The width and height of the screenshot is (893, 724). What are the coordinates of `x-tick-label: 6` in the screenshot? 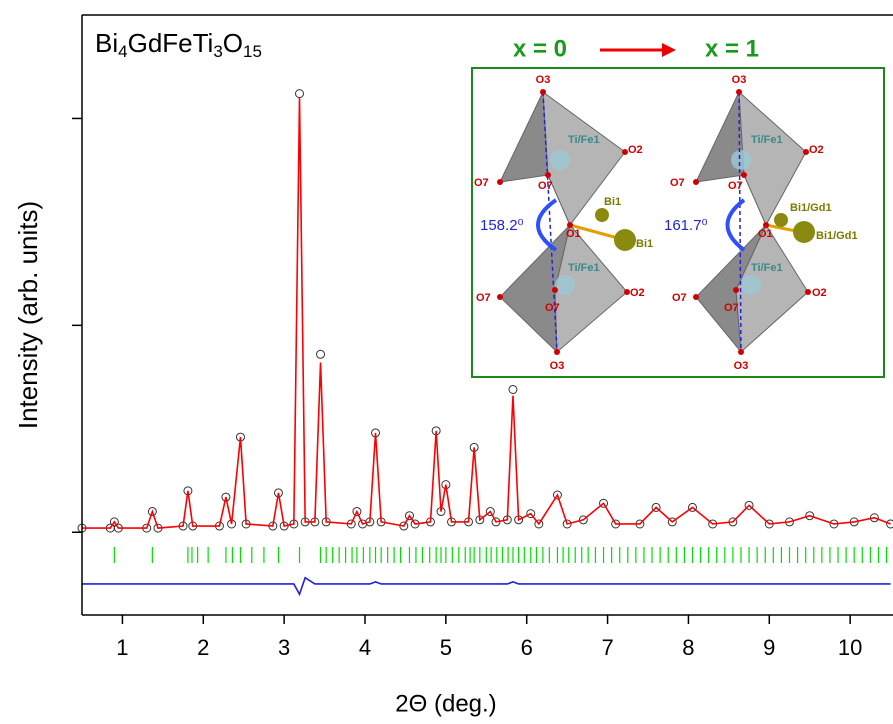 It's located at (527, 647).